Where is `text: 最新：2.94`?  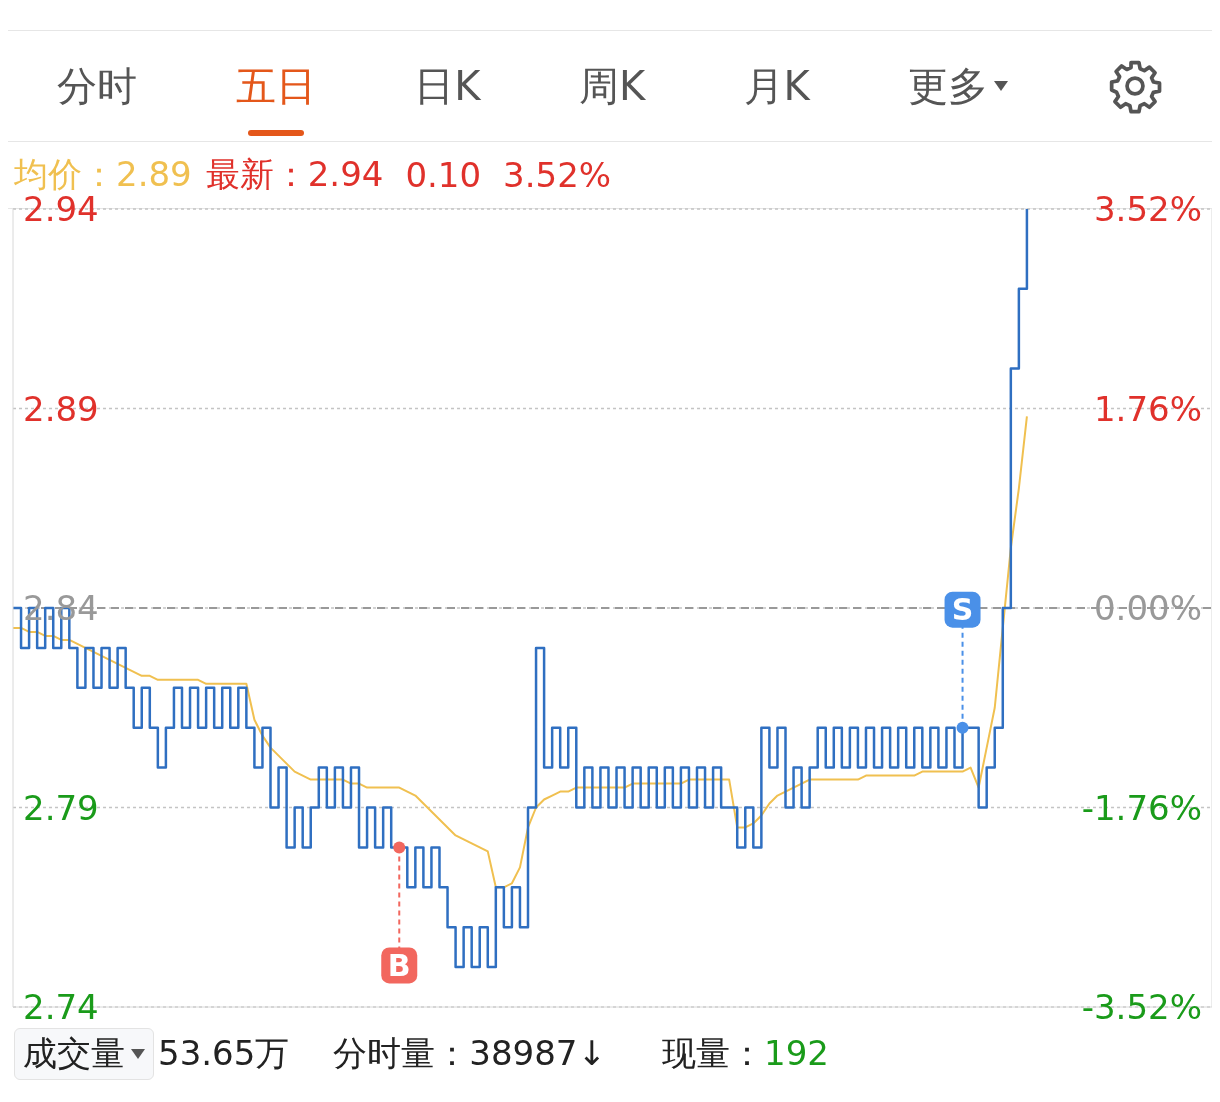 text: 最新：2.94 is located at coordinates (294, 174).